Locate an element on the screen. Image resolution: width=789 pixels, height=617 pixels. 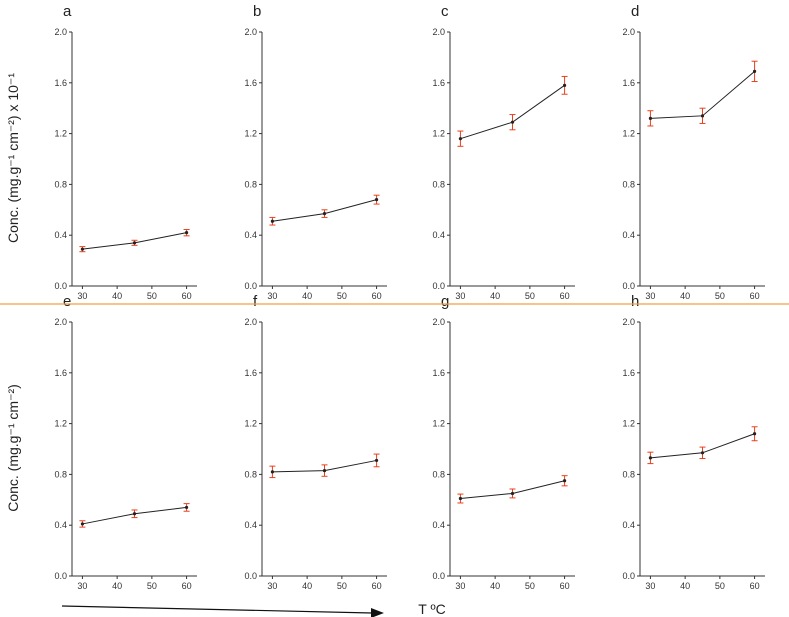
panel-d: d 0.0 0.4 0.8 1.2 1.6 2.0 30 40 50 60 is located at coordinates (693, 152).